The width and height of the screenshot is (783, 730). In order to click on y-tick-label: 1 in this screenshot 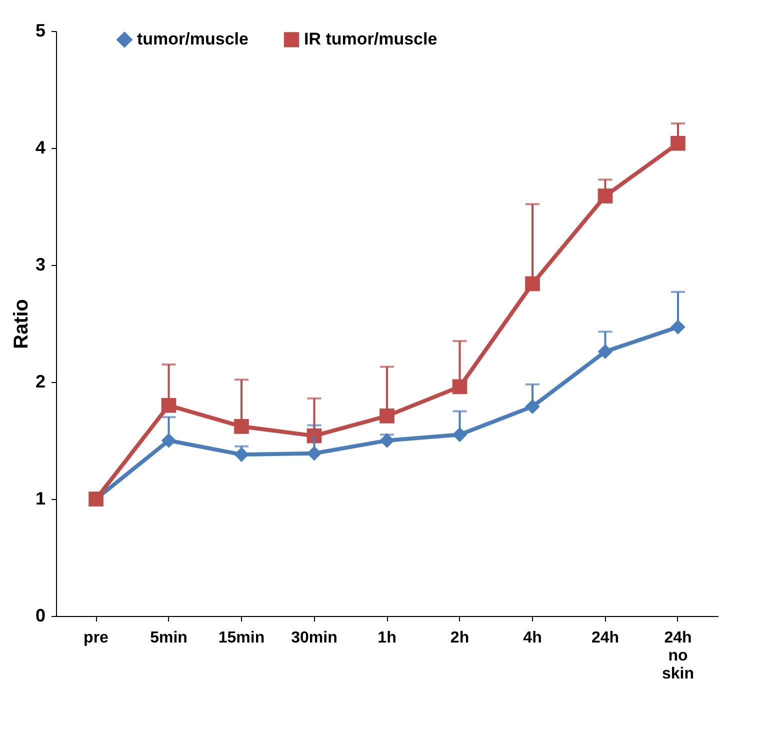, I will do `click(40, 498)`.